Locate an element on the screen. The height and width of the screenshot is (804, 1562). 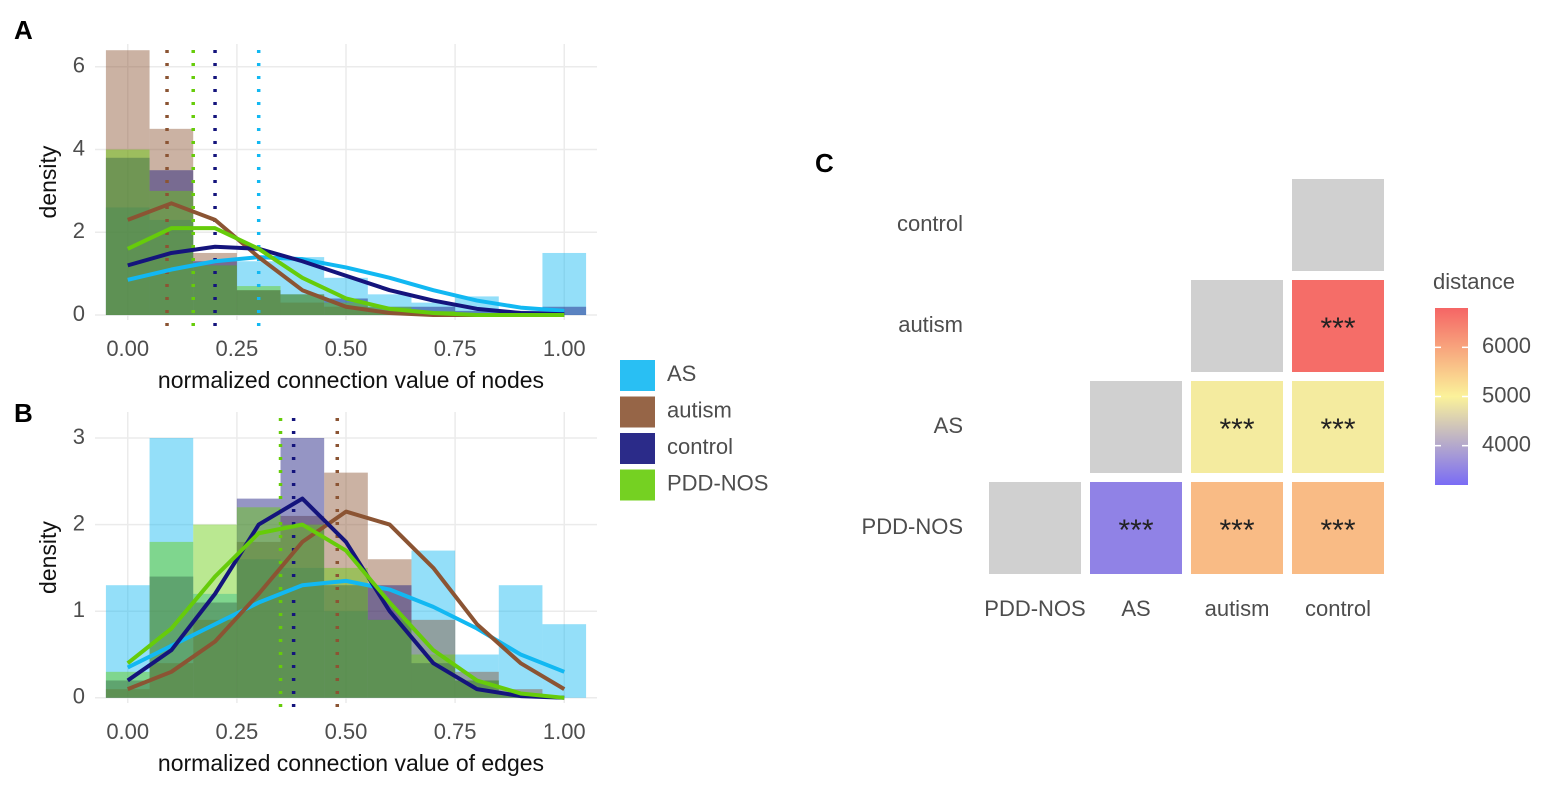
y-tick-label: PDD-NOS is located at coordinates (912, 526).